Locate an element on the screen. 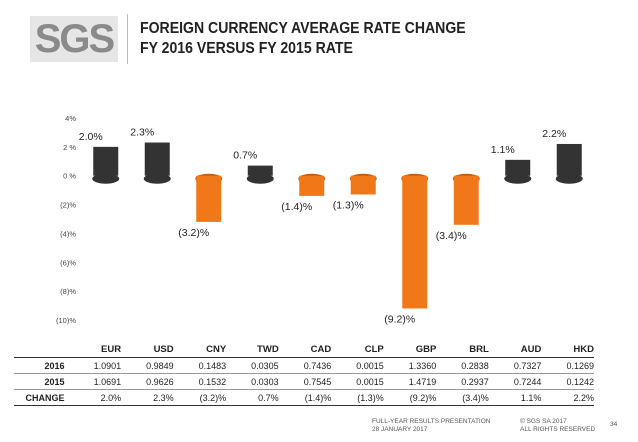  column-header: CLP is located at coordinates (374, 349).